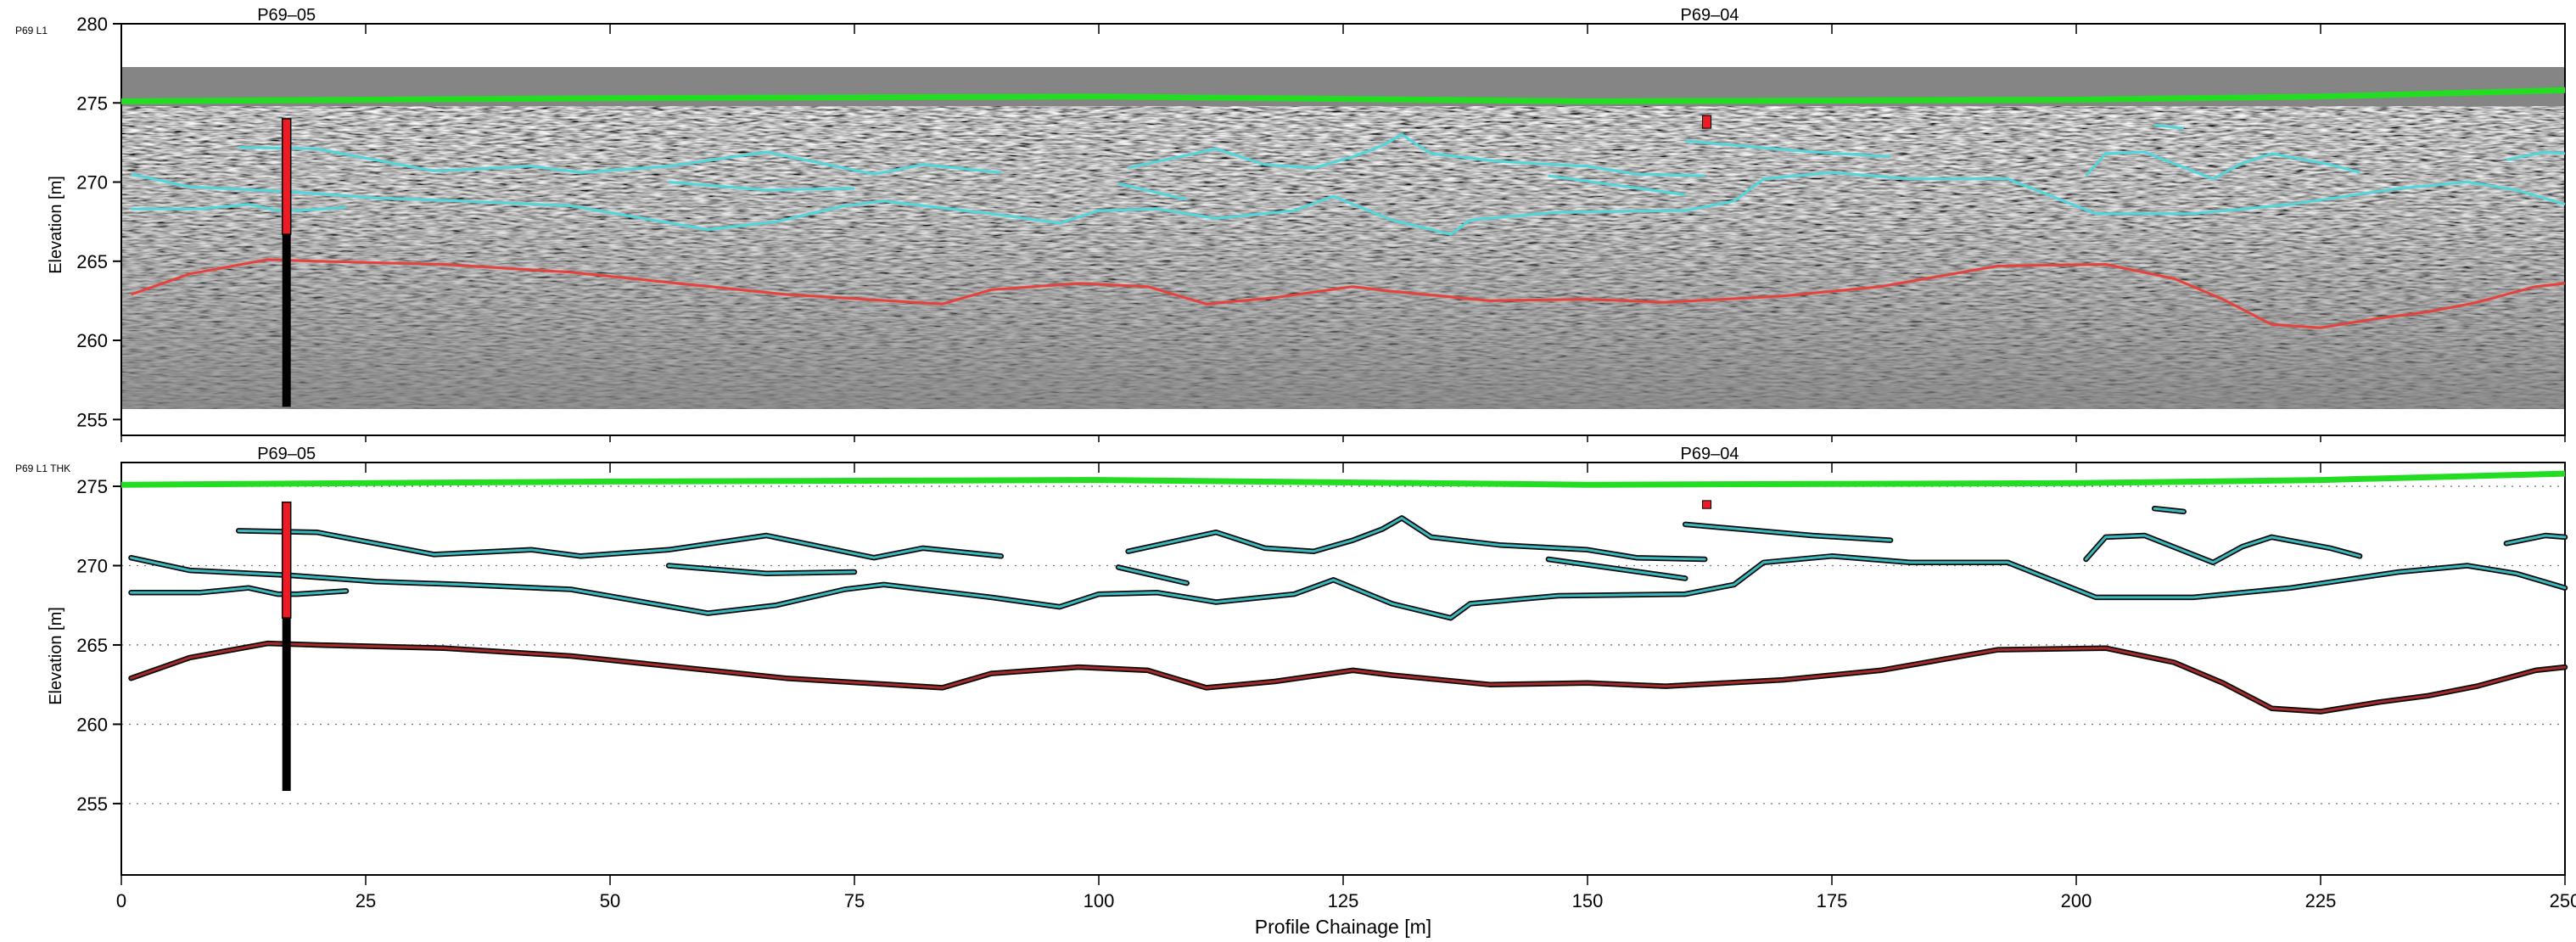 The height and width of the screenshot is (942, 2576). What do you see at coordinates (2076, 900) in the screenshot?
I see `x-tick-label: 200` at bounding box center [2076, 900].